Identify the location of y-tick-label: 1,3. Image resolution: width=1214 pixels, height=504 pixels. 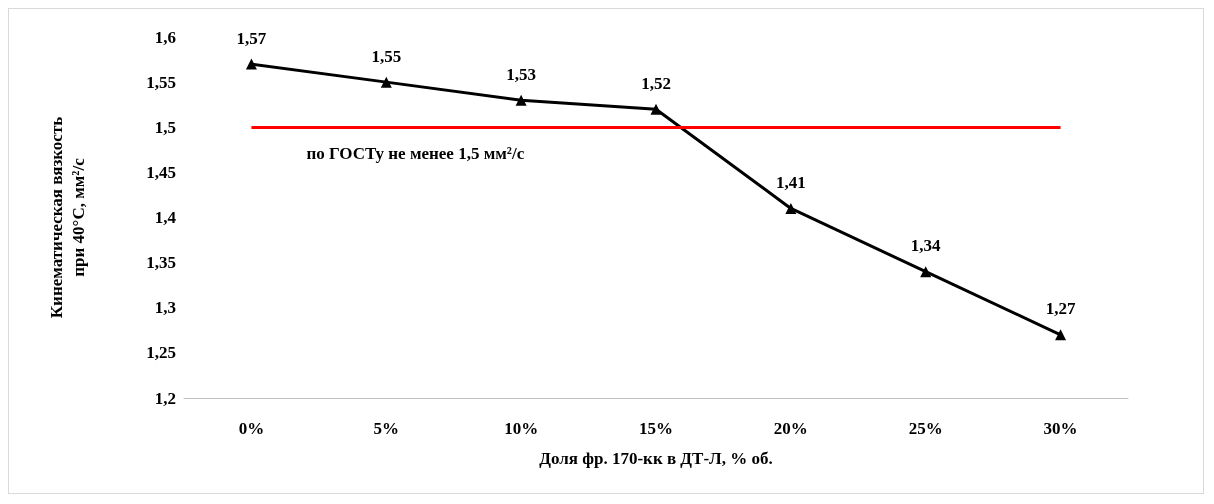
(165, 308).